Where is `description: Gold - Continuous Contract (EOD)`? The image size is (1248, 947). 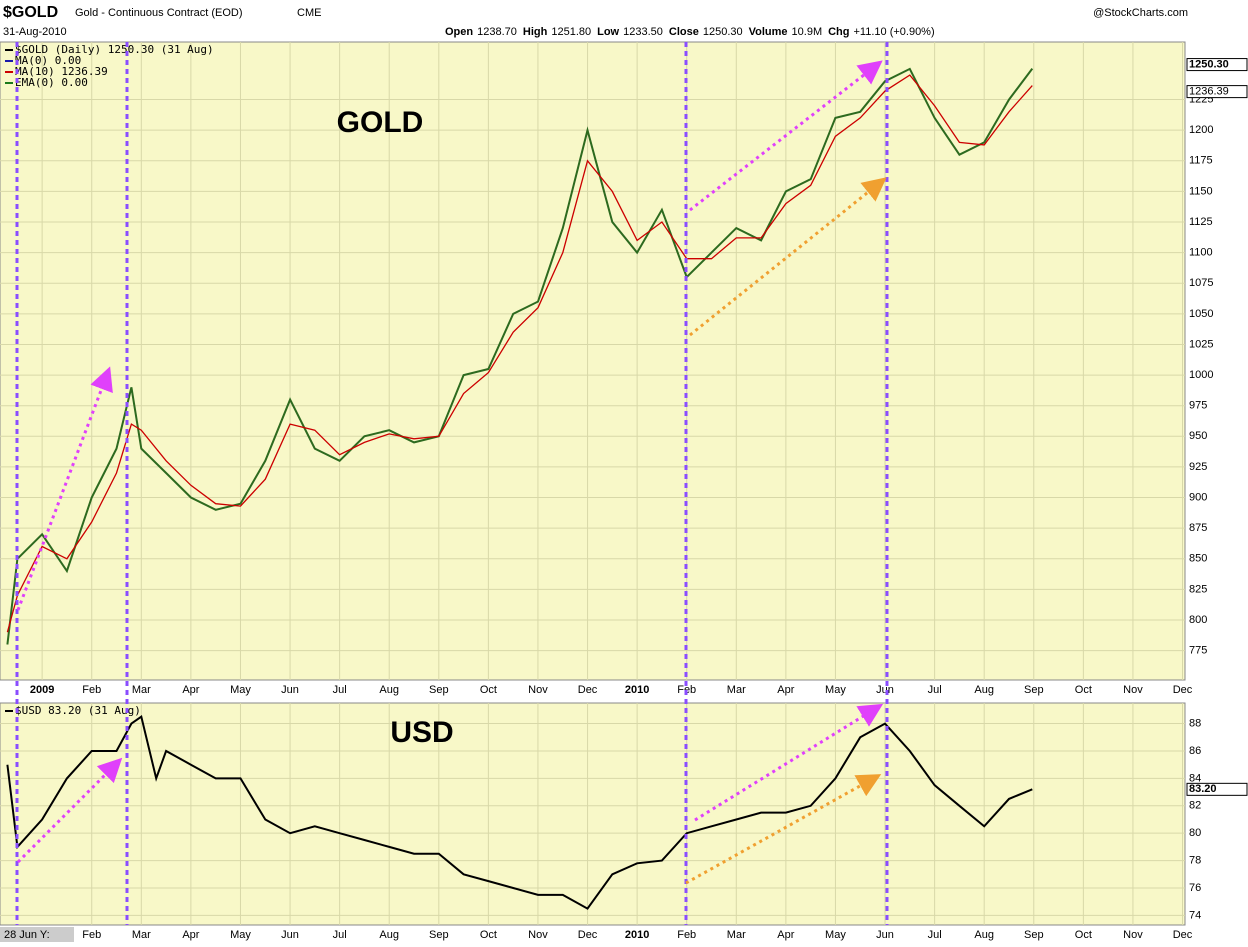 description: Gold - Continuous Contract (EOD) is located at coordinates (159, 13).